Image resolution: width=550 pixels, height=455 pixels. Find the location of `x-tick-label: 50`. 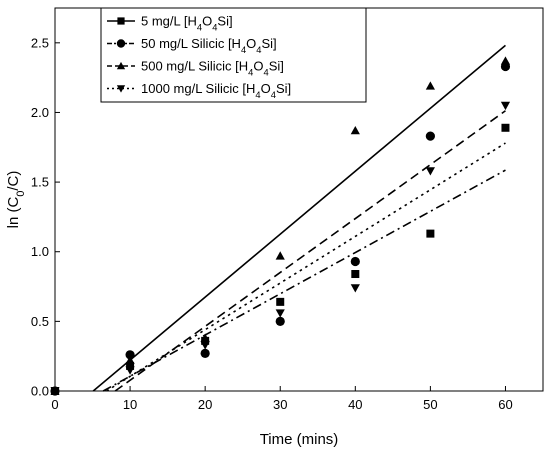

x-tick-label: 50 is located at coordinates (430, 404).